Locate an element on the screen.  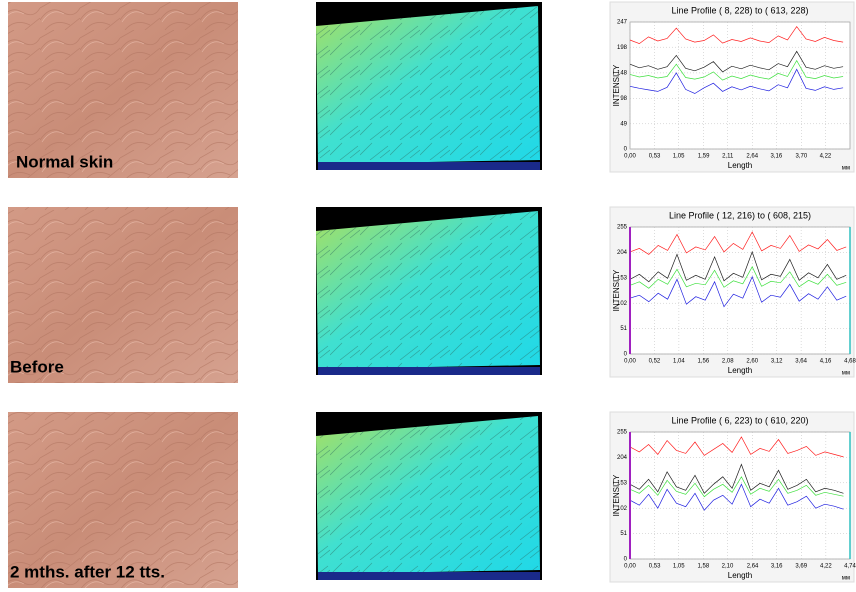
x-tick-label: 1,58 is located at coordinates (703, 567).